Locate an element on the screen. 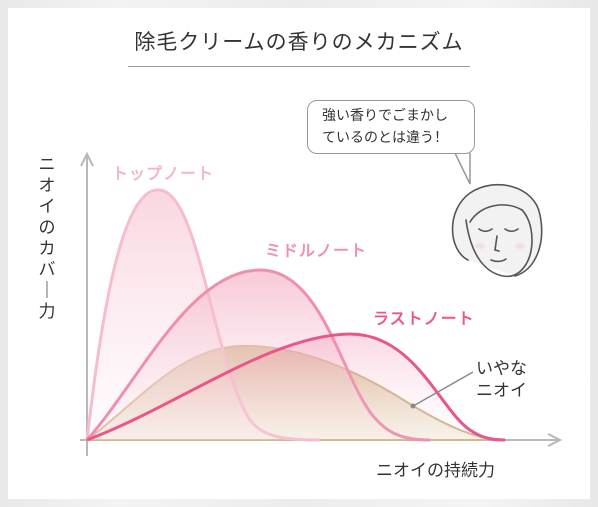  y-axis-label-text: ニオイのカバ｜力 is located at coordinates (47, 239).